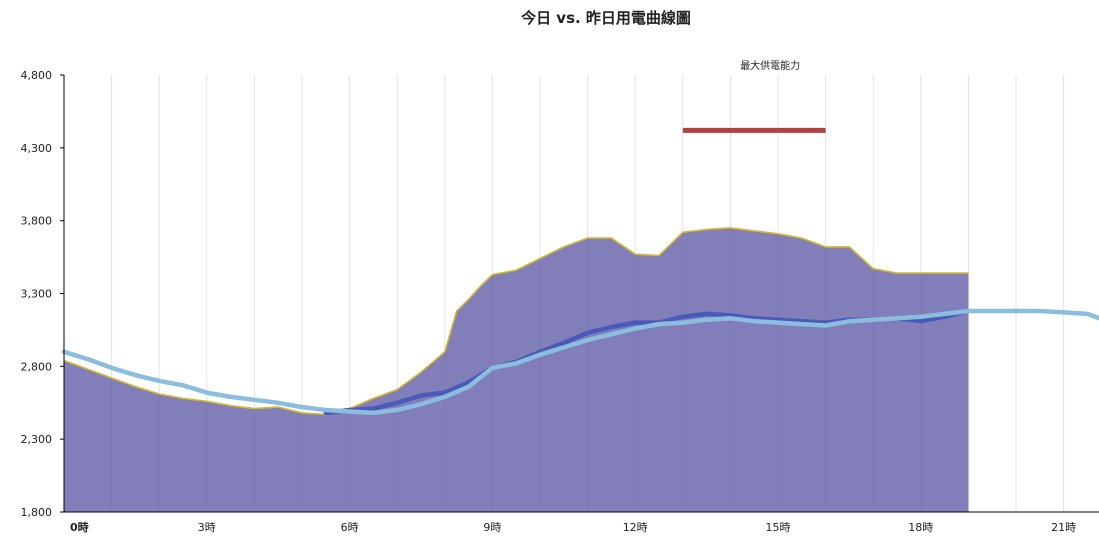  I want to click on y-tick-label: 1,800, so click(37, 512).